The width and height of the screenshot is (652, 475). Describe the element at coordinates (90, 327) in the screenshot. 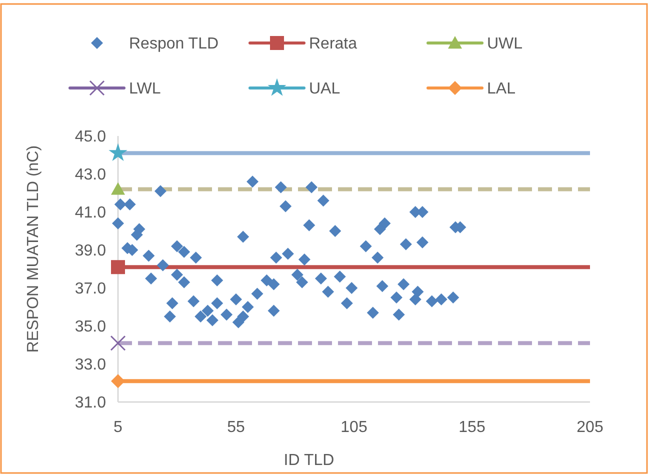

I see `y-tick-label: 35.0` at that location.